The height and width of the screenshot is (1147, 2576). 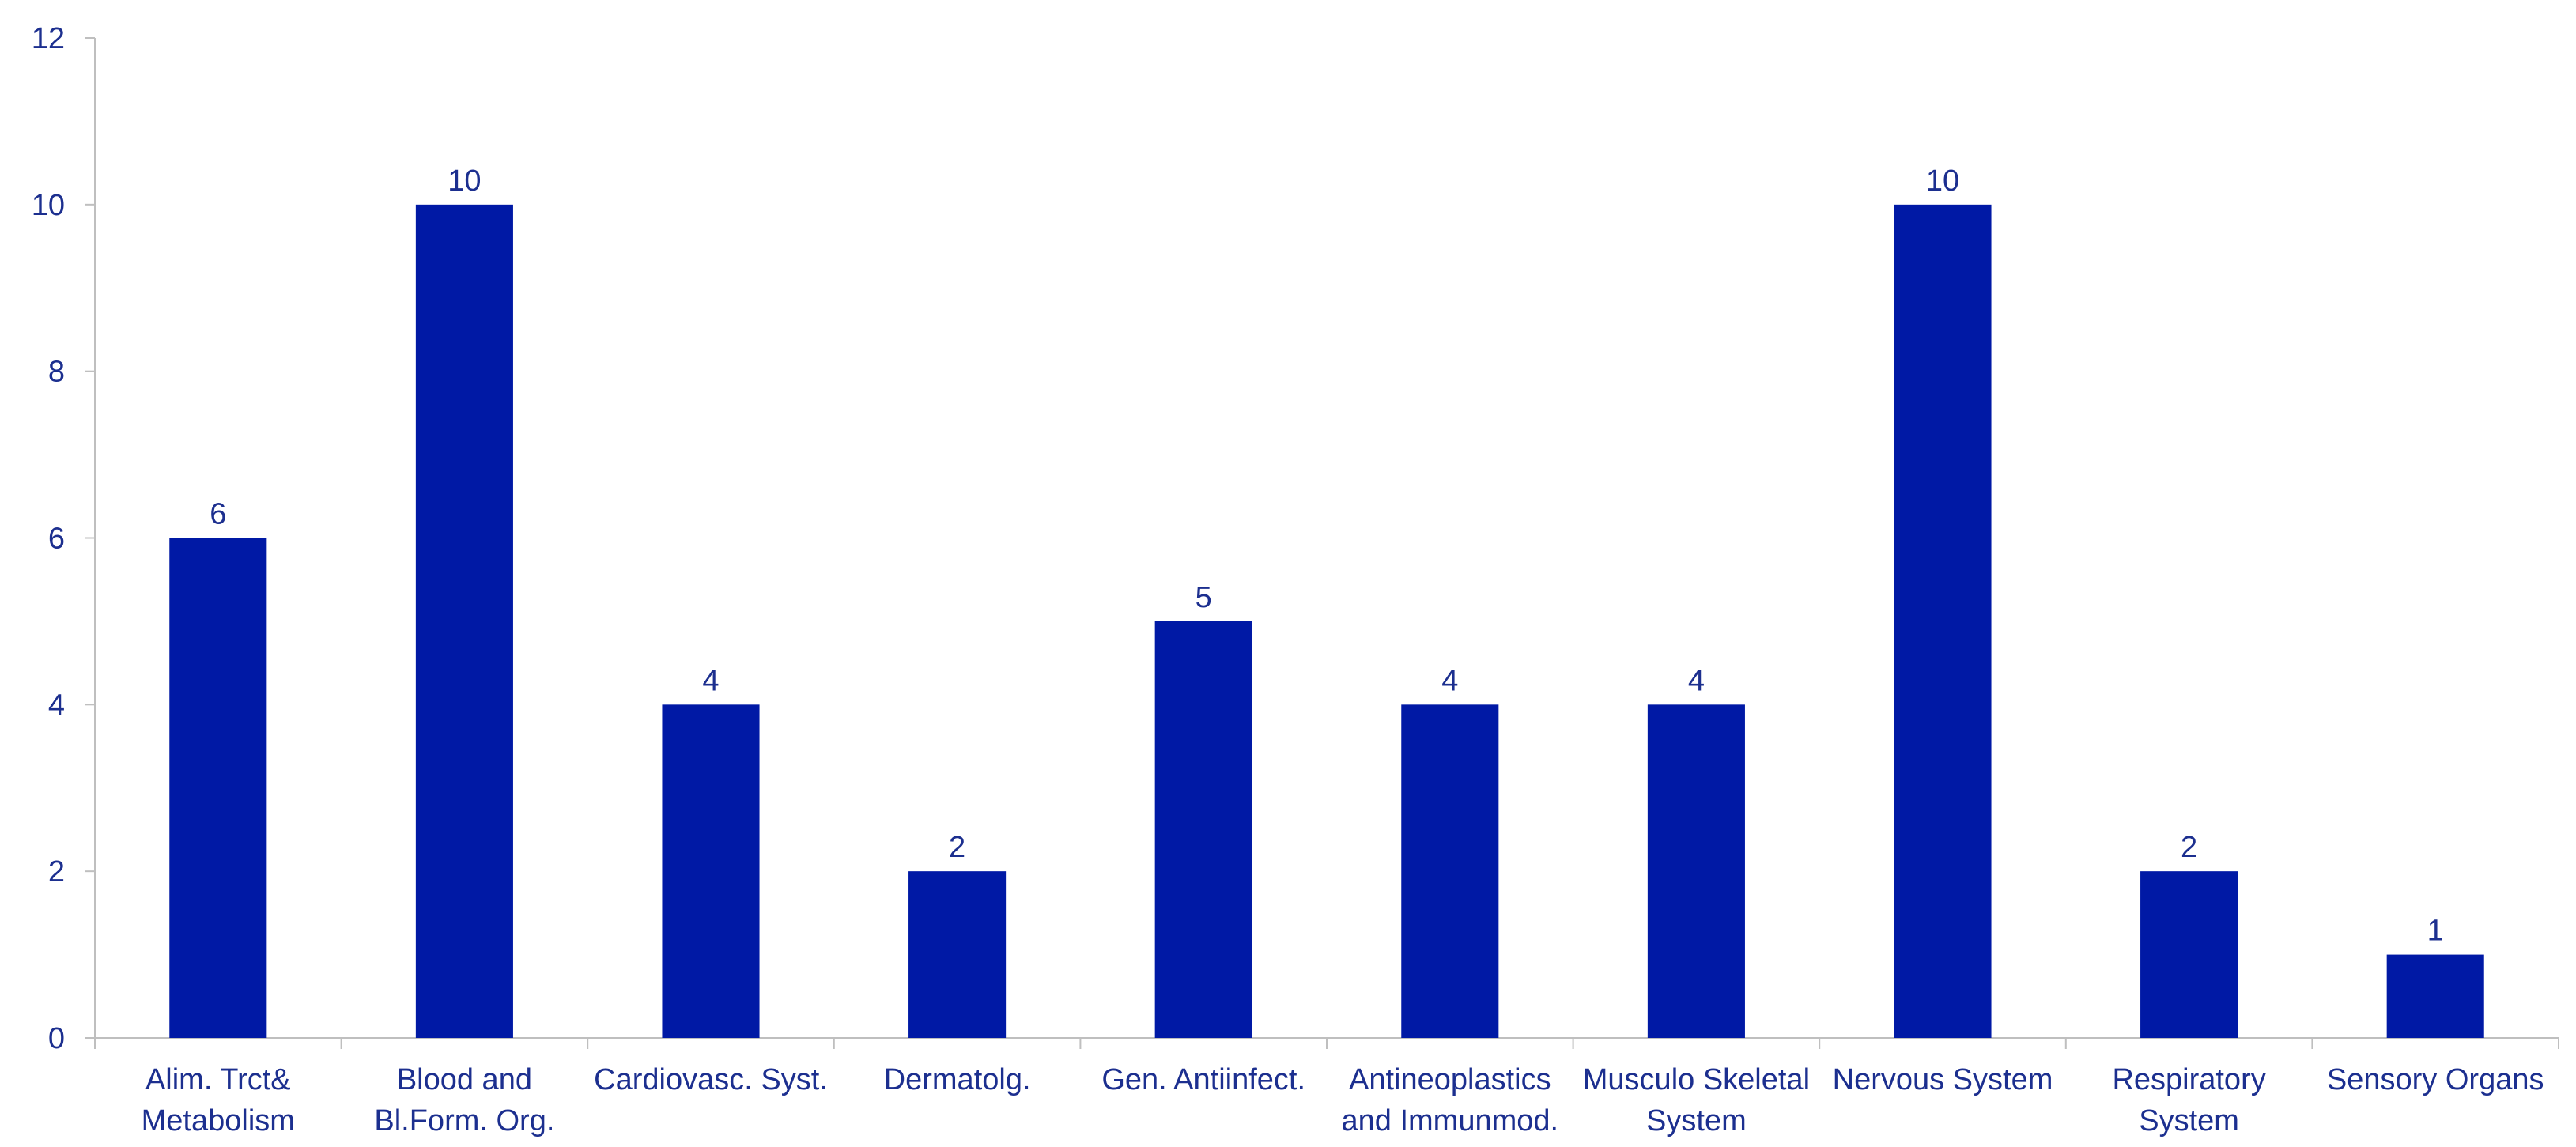 What do you see at coordinates (48, 206) in the screenshot?
I see `y-tick-label: 10` at bounding box center [48, 206].